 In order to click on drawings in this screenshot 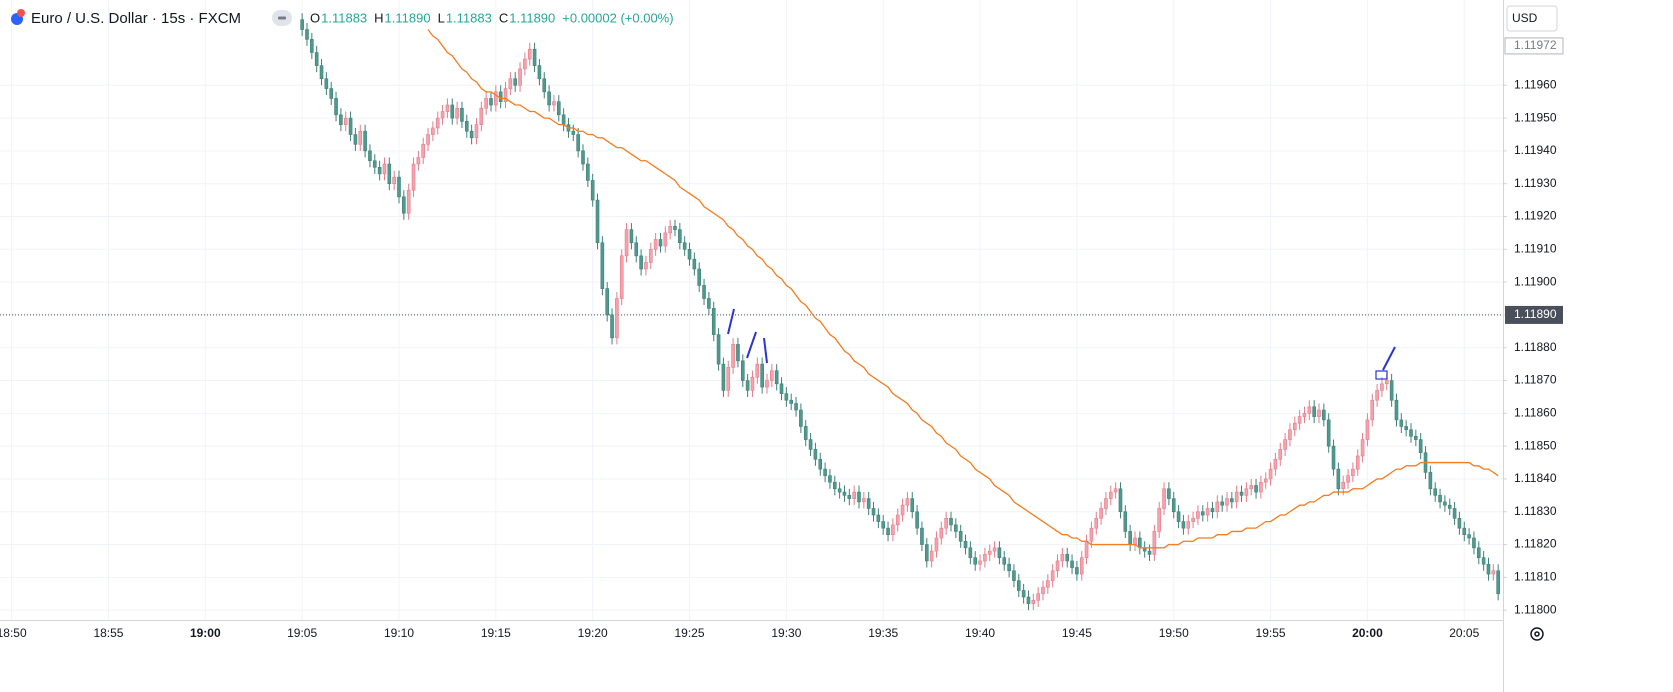, I will do `click(1061, 344)`.